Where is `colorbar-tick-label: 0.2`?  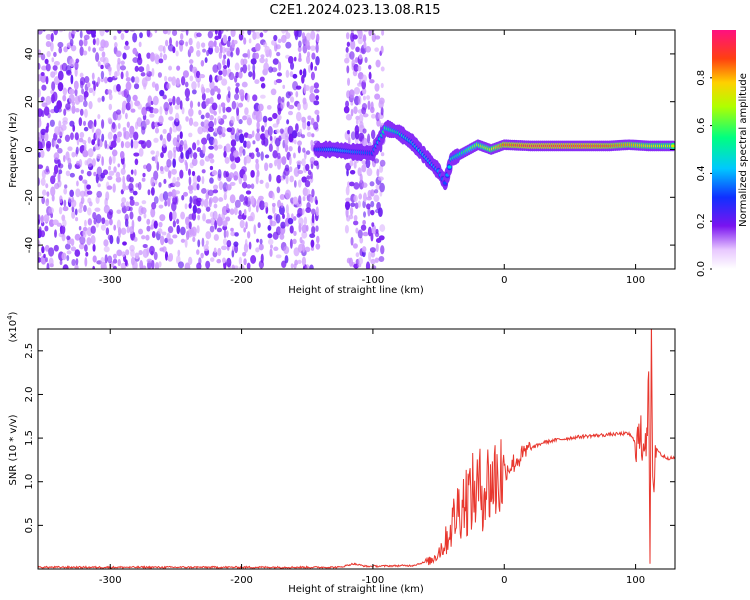 colorbar-tick-label: 0.2 is located at coordinates (701, 221).